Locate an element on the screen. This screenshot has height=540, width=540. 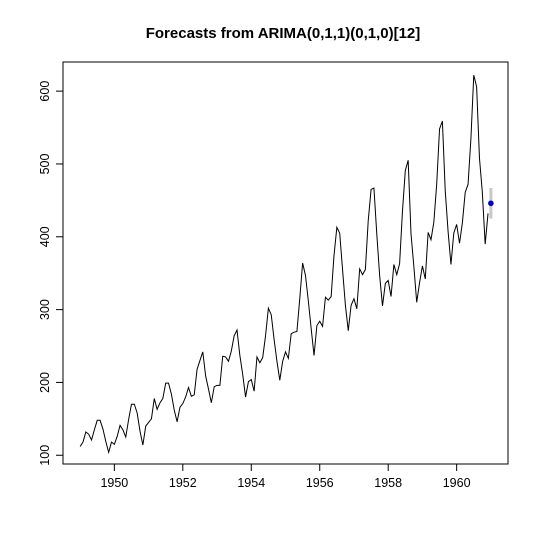
y-tick-label: 500 is located at coordinates (45, 163).